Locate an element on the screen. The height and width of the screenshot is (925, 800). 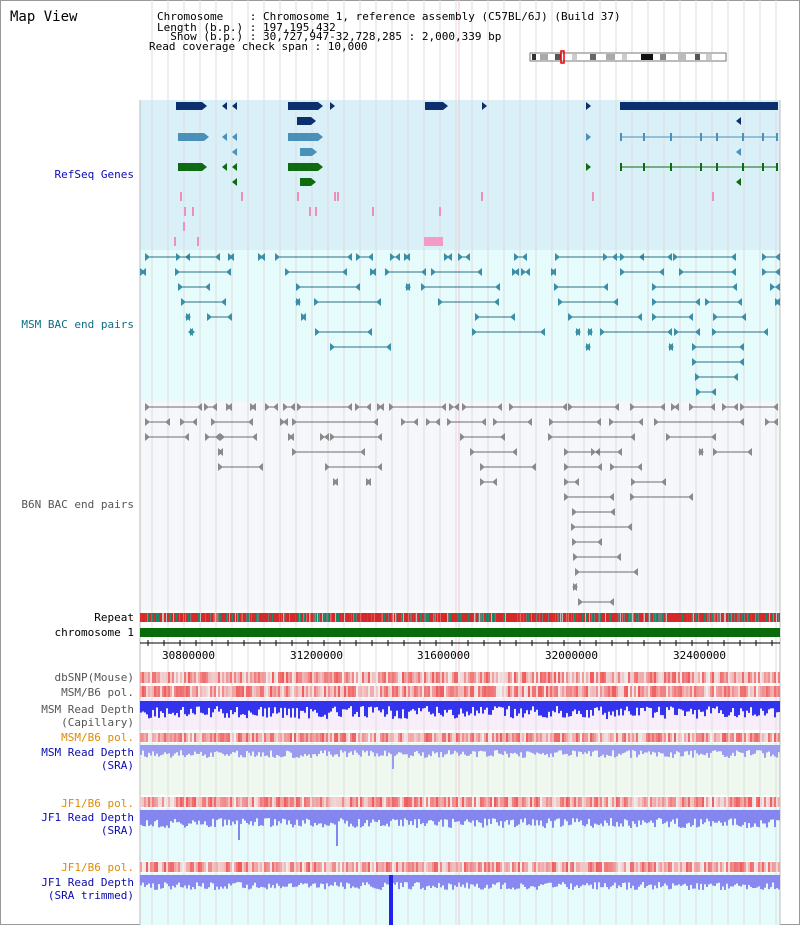
track-label-jf1-pol-2: JF1/B6 pol. is located at coordinates (97, 867).